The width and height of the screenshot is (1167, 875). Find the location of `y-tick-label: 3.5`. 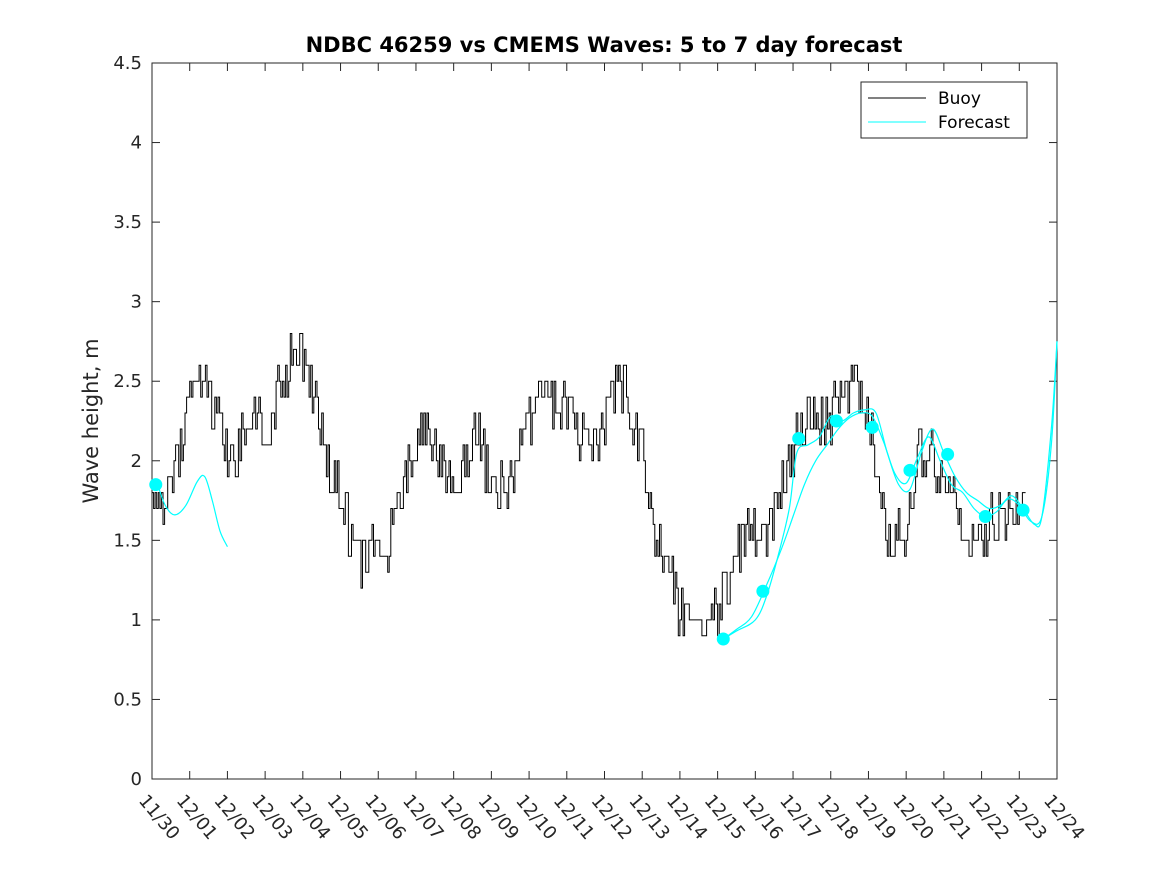

y-tick-label: 3.5 is located at coordinates (127, 222).